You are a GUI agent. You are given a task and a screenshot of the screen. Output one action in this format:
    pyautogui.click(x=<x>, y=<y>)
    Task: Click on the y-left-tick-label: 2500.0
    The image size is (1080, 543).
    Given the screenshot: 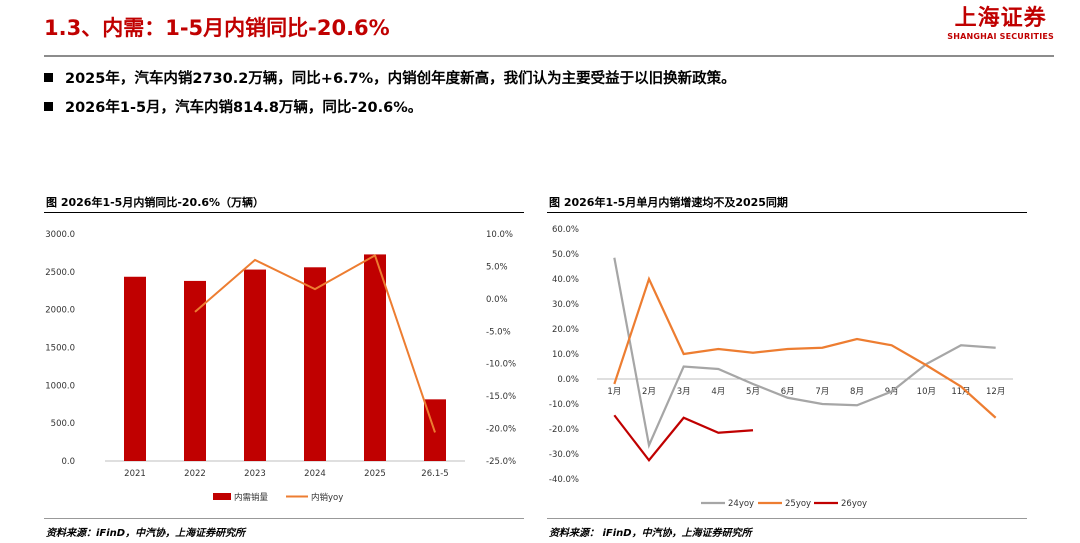 What is the action you would take?
    pyautogui.click(x=60, y=273)
    